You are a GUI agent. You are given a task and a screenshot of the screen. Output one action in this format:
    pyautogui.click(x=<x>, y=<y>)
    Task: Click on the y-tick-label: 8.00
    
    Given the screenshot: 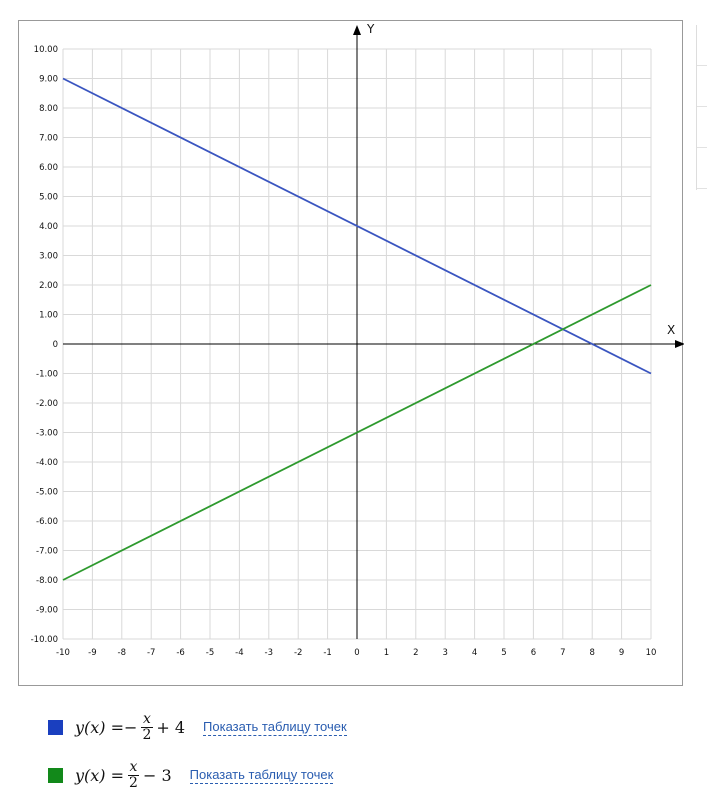 What is the action you would take?
    pyautogui.click(x=48, y=109)
    